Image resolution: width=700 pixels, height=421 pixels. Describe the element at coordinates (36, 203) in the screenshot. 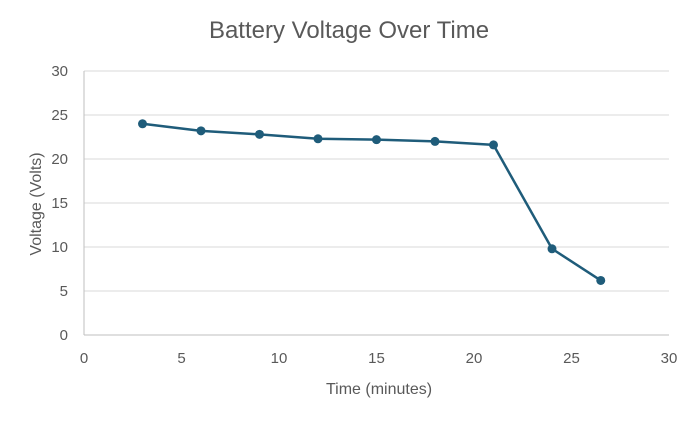

I see `y-axis-label: Voltage (Volts)` at that location.